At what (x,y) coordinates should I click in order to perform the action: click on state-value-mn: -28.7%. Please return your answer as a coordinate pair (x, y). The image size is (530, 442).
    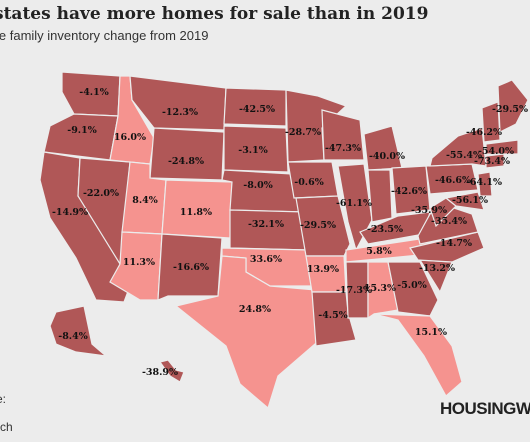
    Looking at the image, I should click on (303, 132).